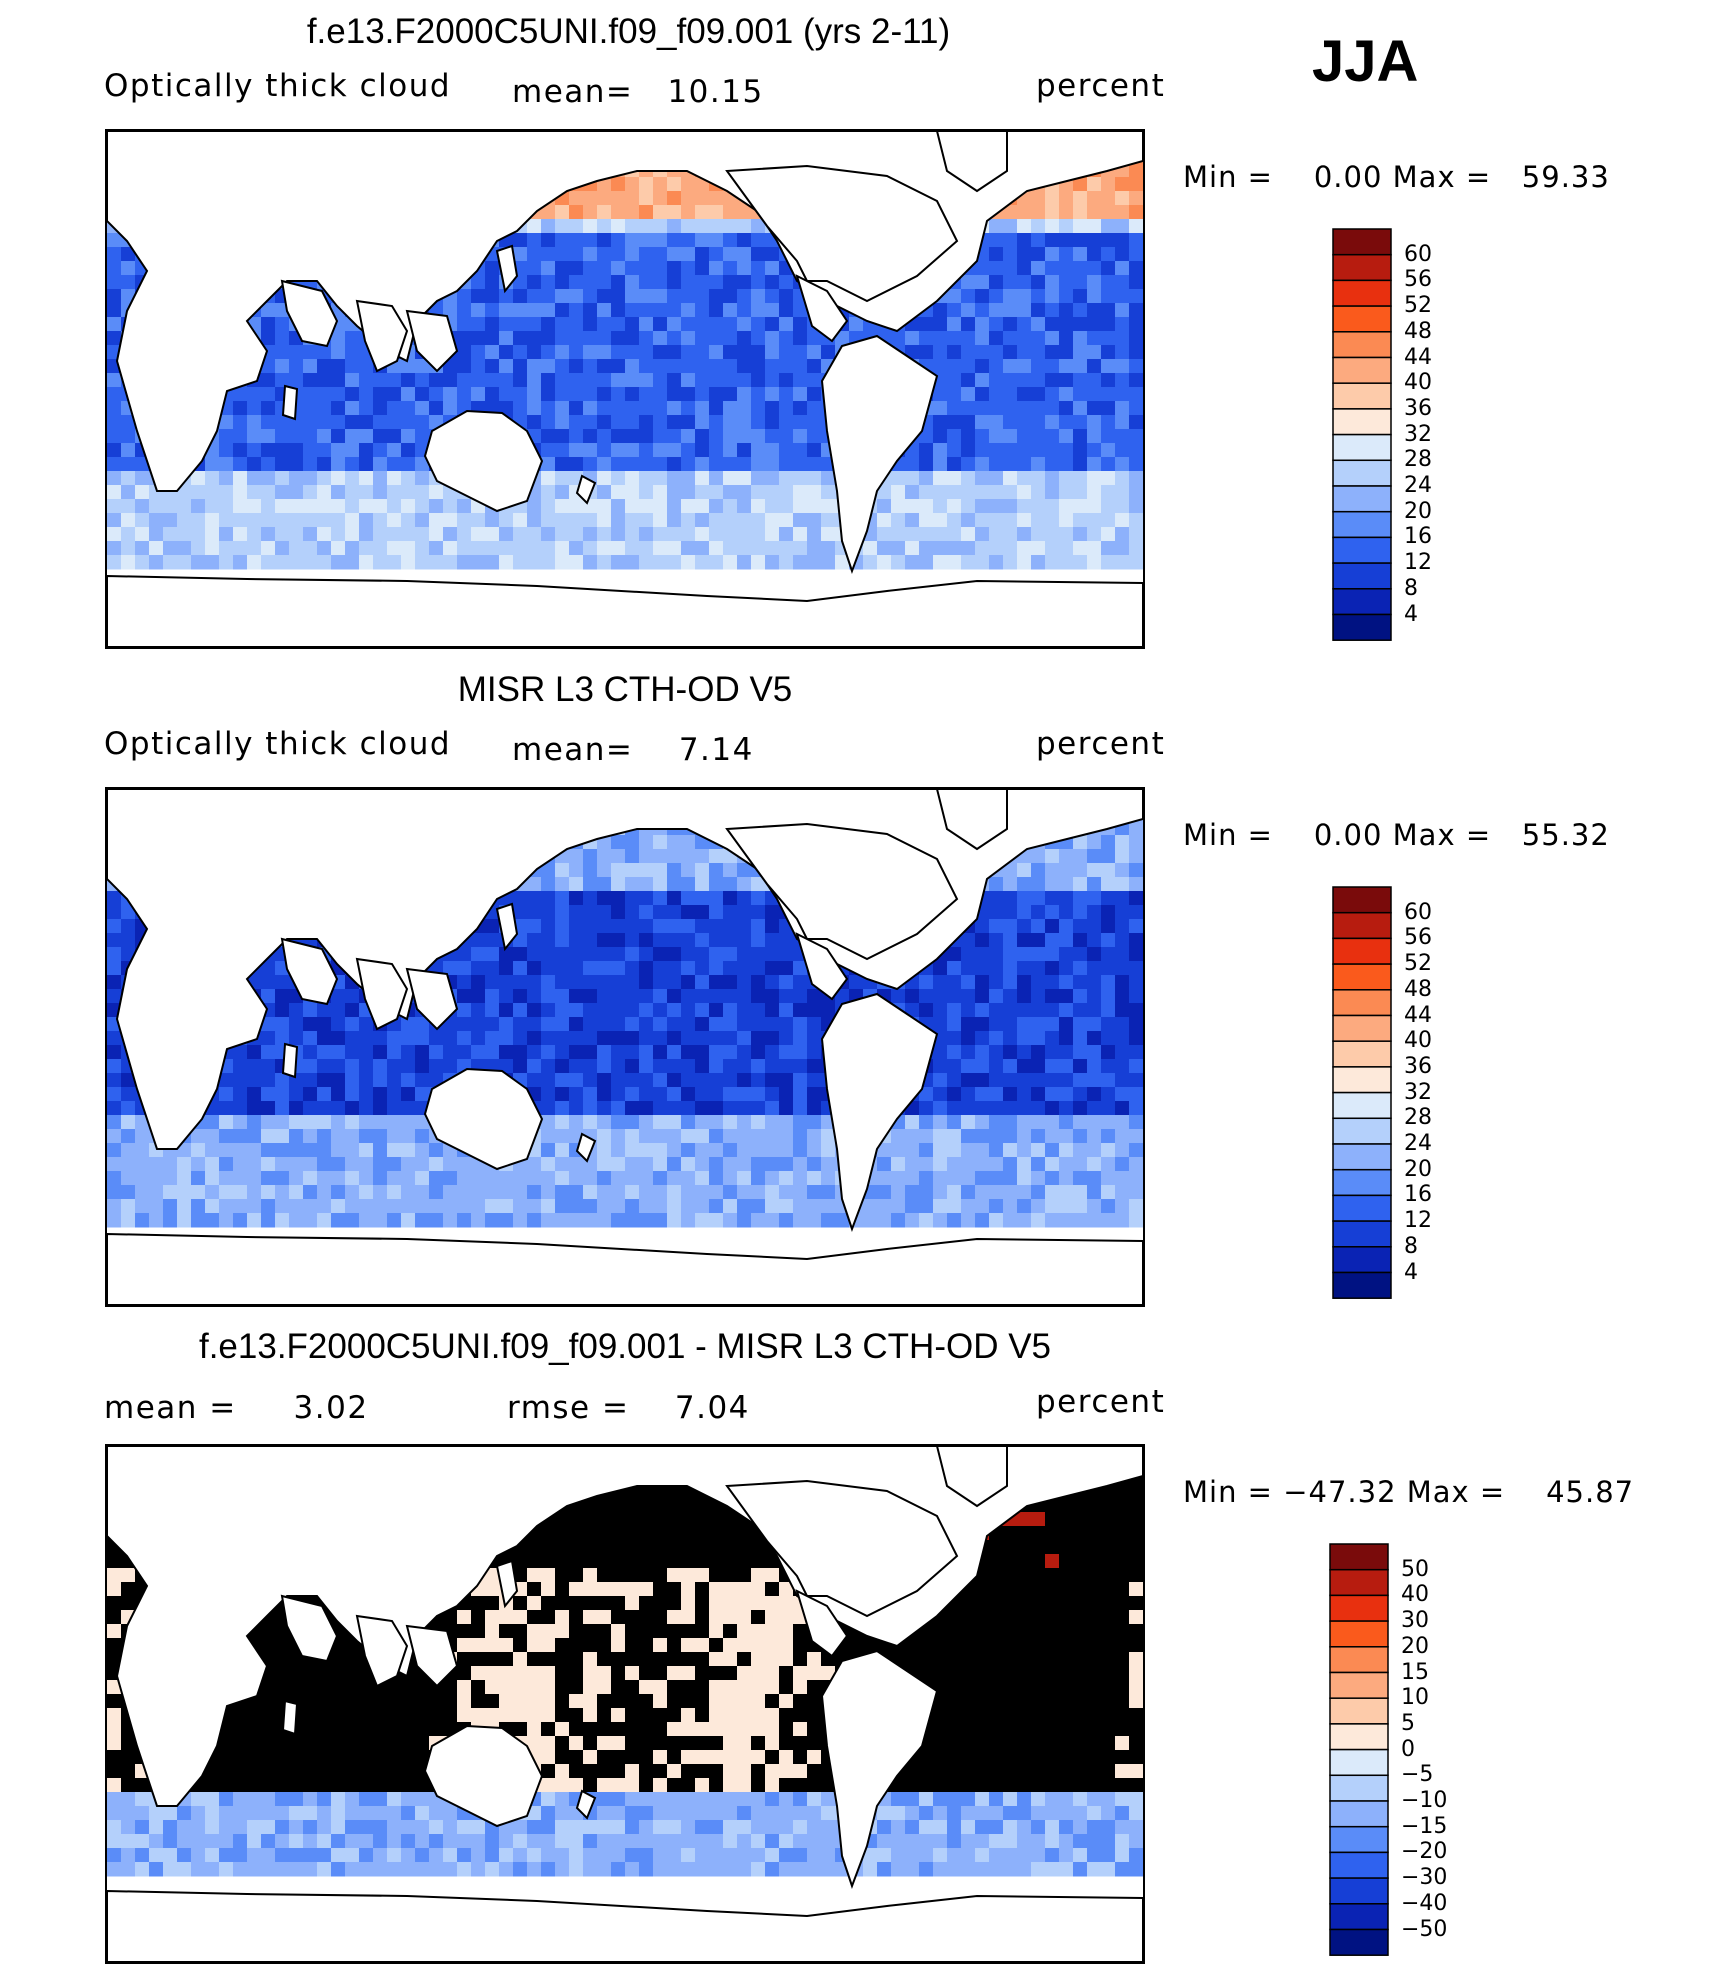  What do you see at coordinates (1418, 434) in the screenshot?
I see `color-bar-tick-label: 32` at bounding box center [1418, 434].